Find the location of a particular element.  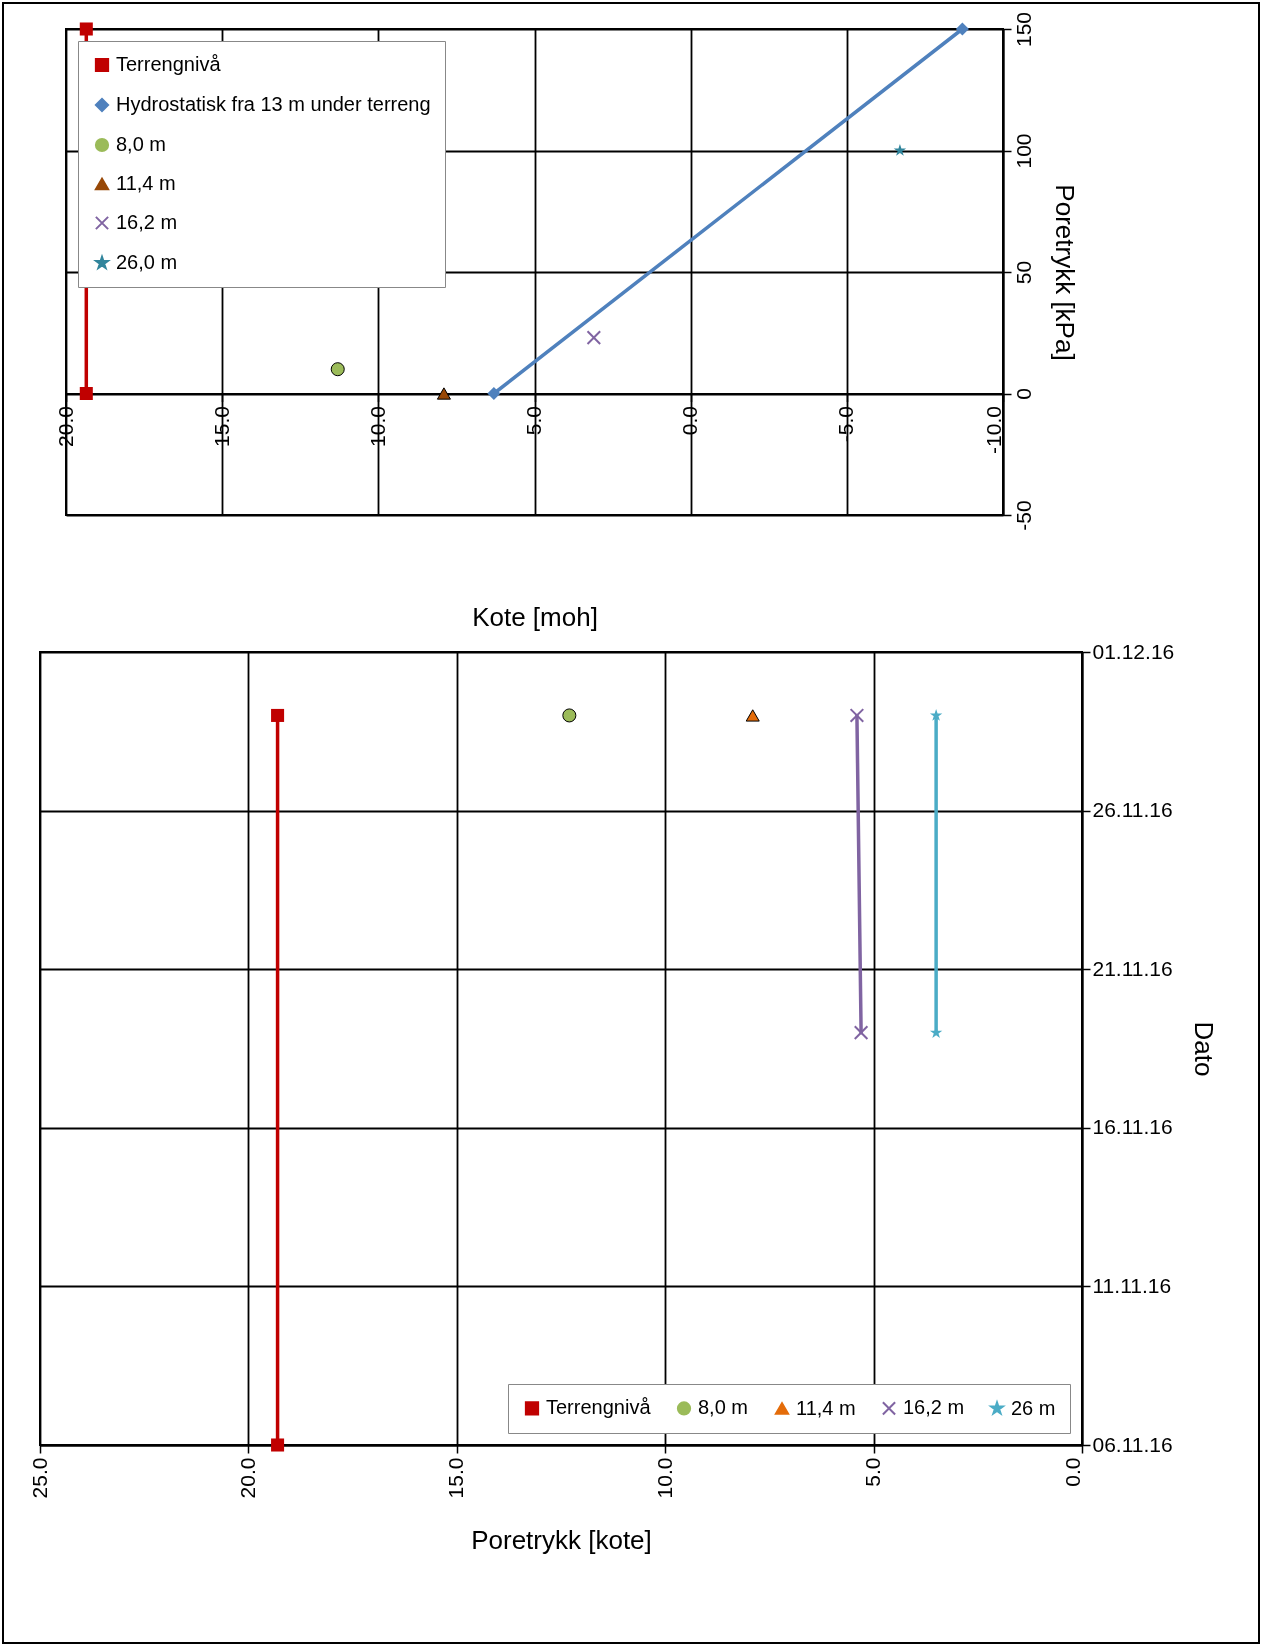

x-tick-label: 0.0 is located at coordinates (1072, 1472).